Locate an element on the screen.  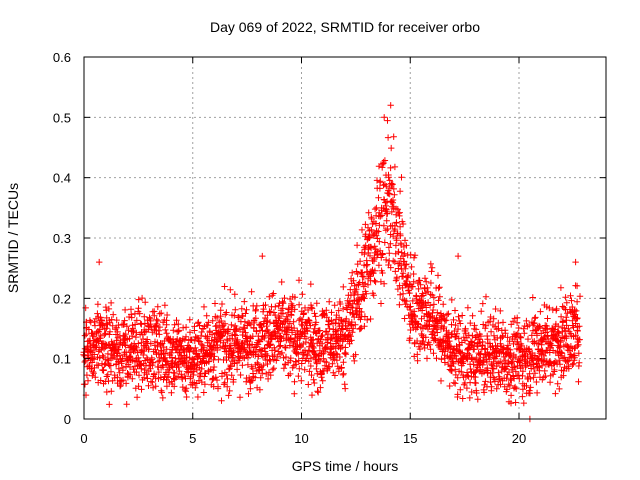
y-axis-label: SRMTID / TECUs is located at coordinates (13, 238).